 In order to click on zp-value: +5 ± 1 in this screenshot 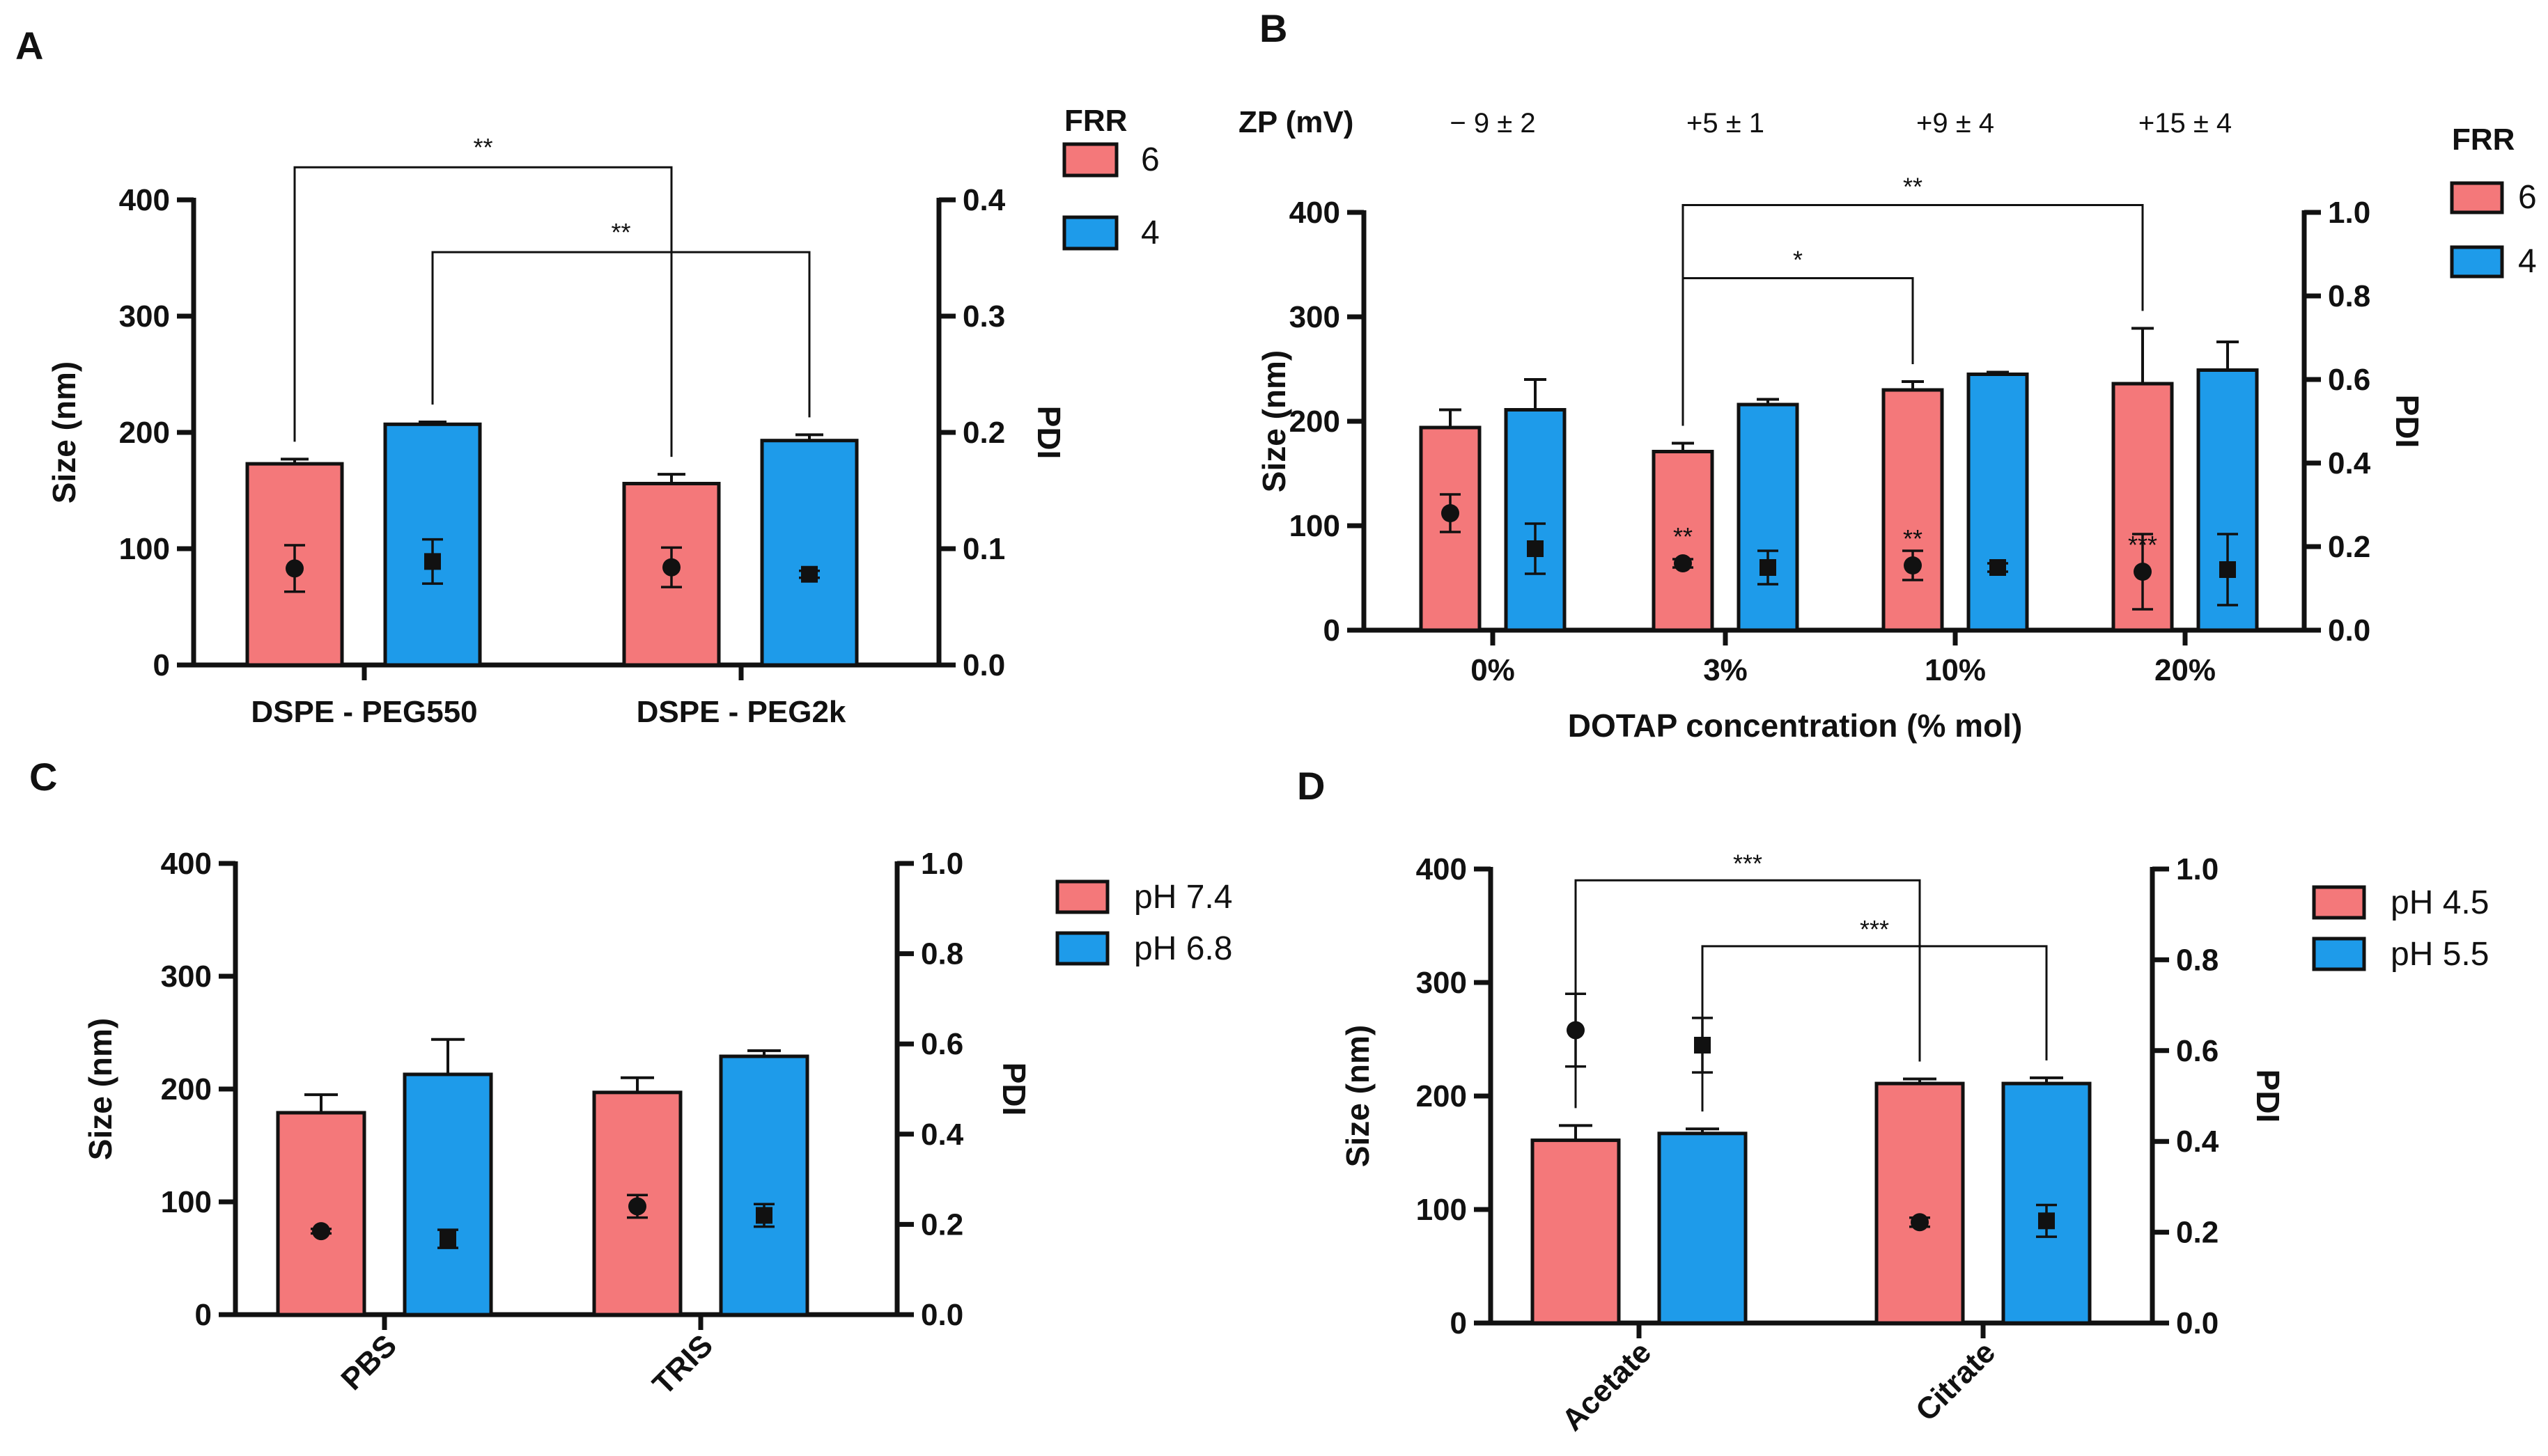, I will do `click(1725, 123)`.